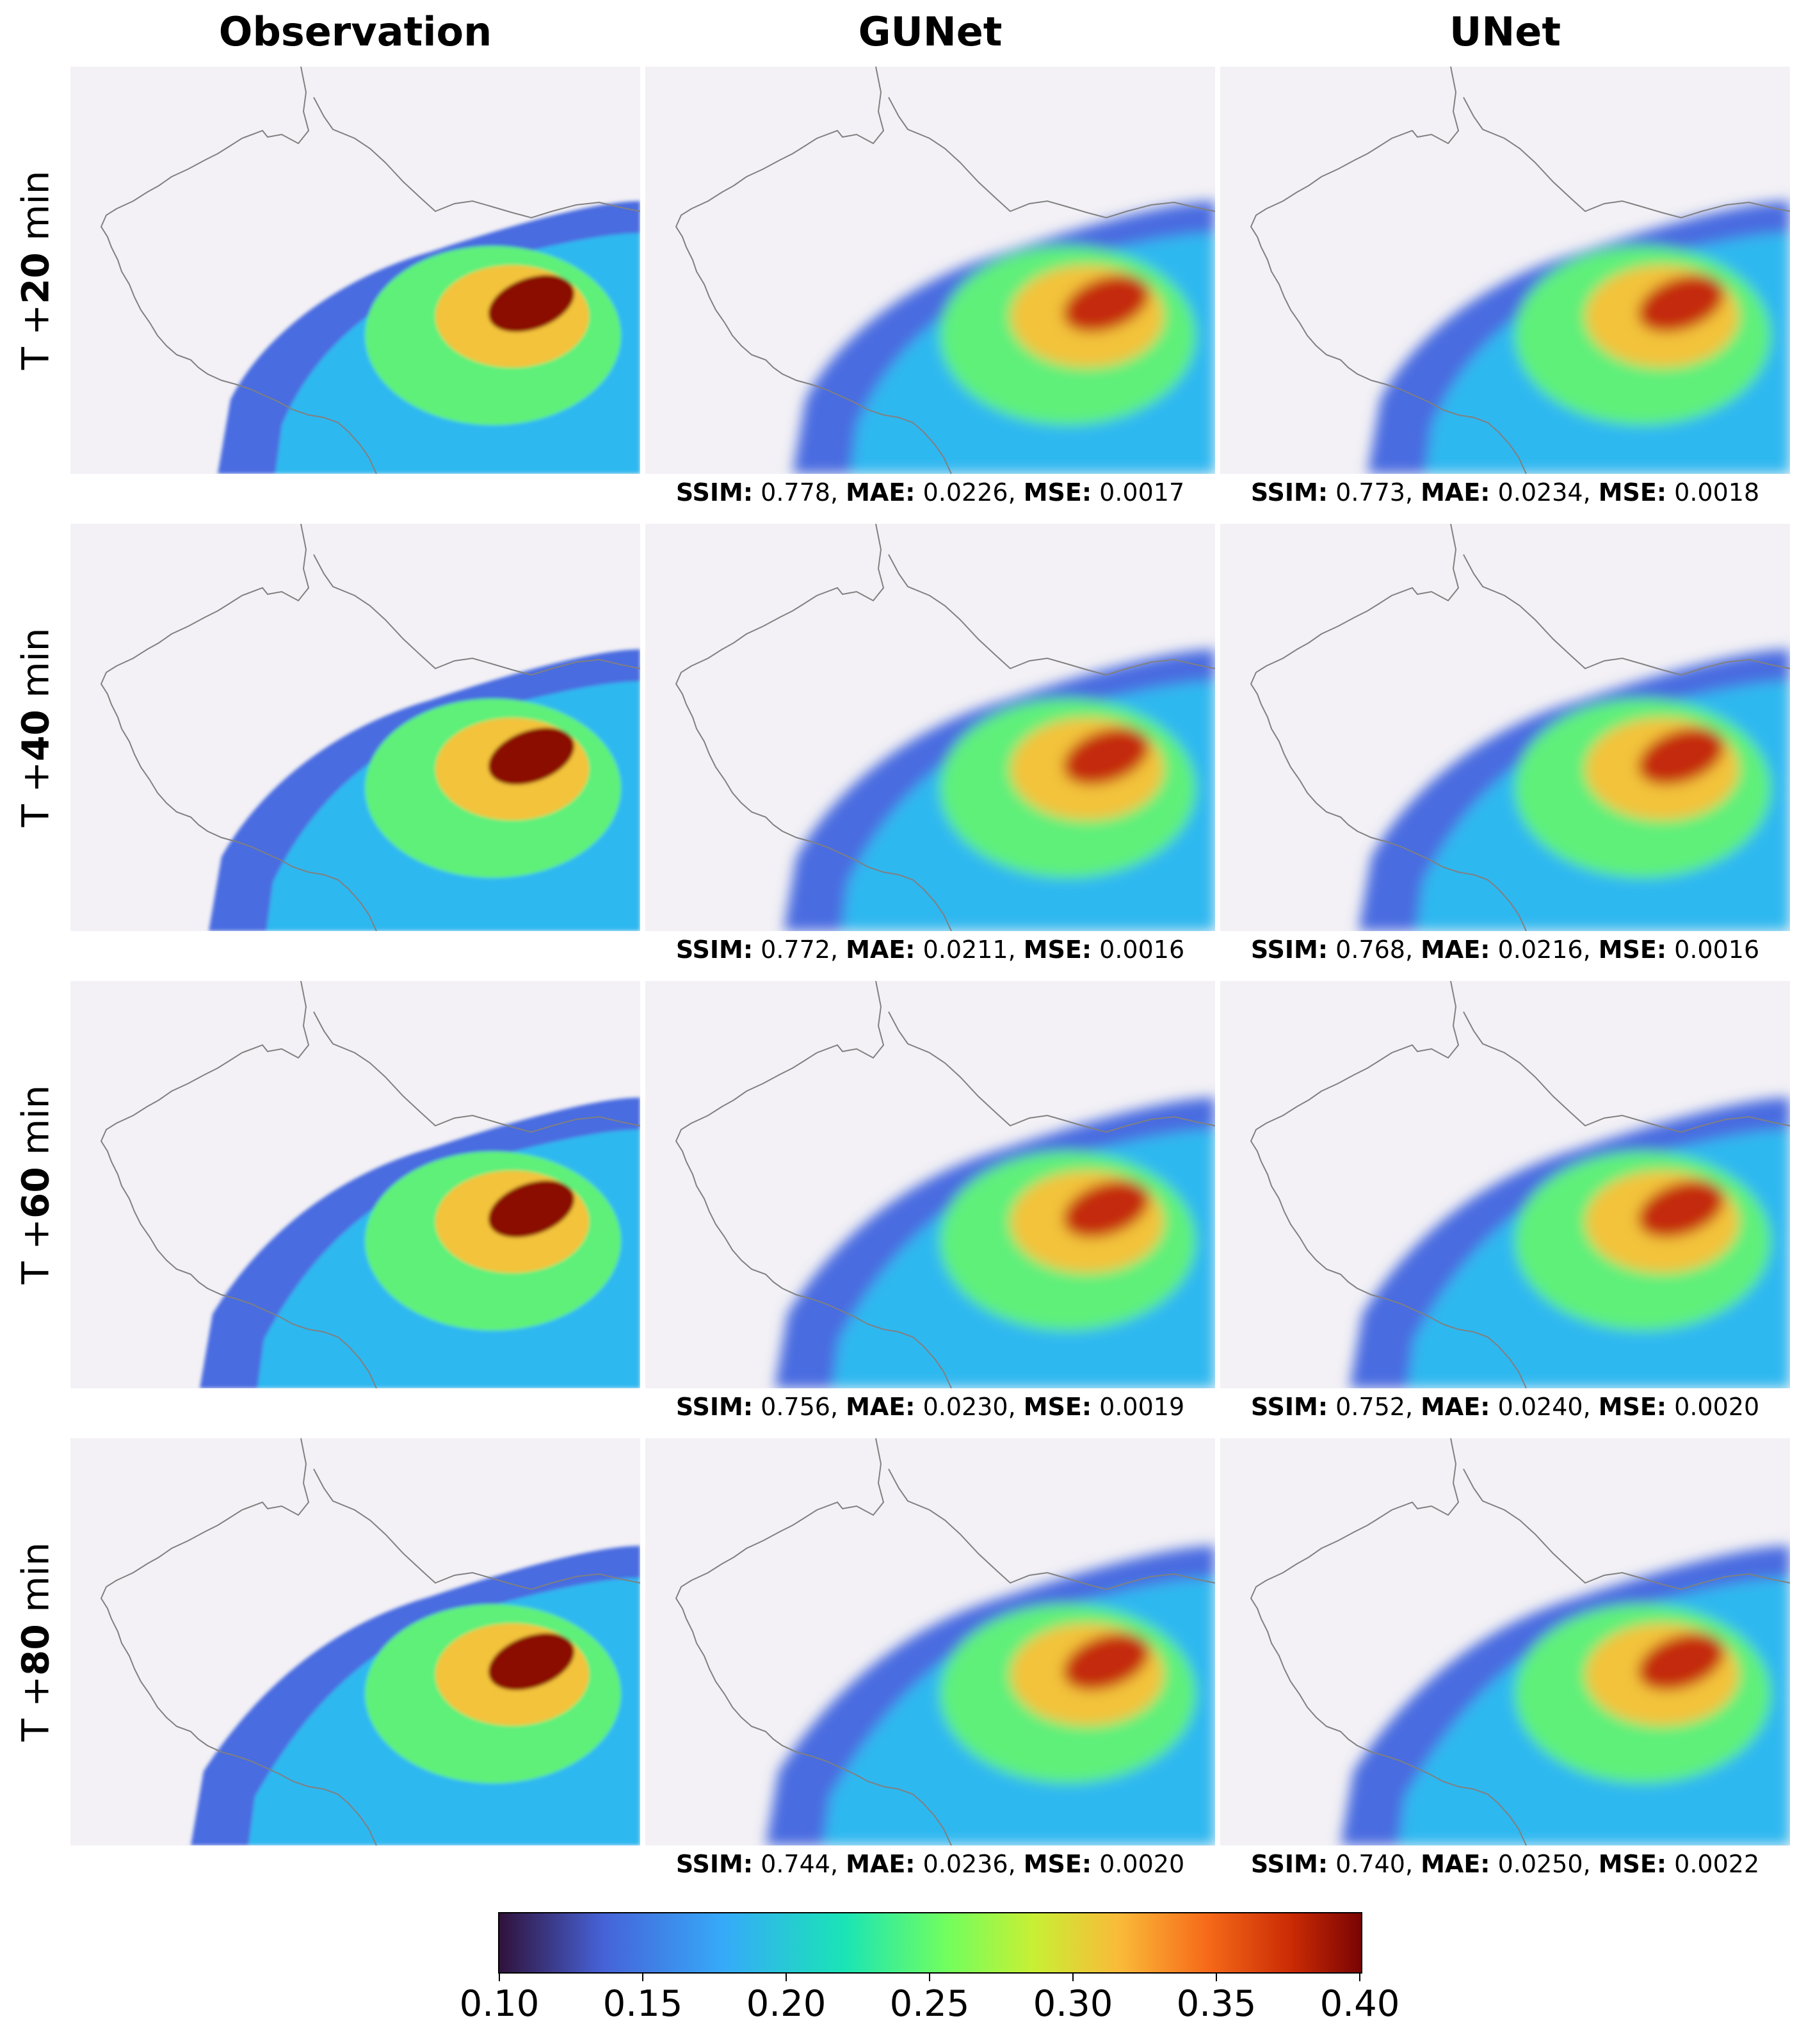 The height and width of the screenshot is (2044, 1806). Describe the element at coordinates (1217, 2004) in the screenshot. I see `colorbar-tick-label: 0.35` at that location.